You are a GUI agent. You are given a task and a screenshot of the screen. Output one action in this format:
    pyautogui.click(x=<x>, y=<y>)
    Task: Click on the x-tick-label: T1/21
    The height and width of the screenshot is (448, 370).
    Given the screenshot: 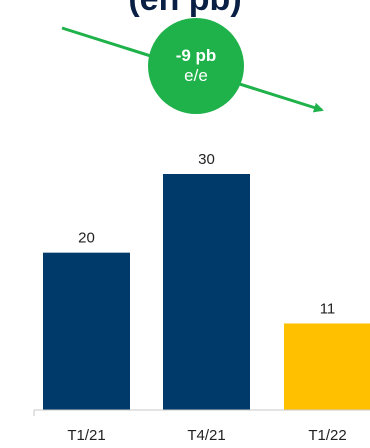 What is the action you would take?
    pyautogui.click(x=86, y=435)
    